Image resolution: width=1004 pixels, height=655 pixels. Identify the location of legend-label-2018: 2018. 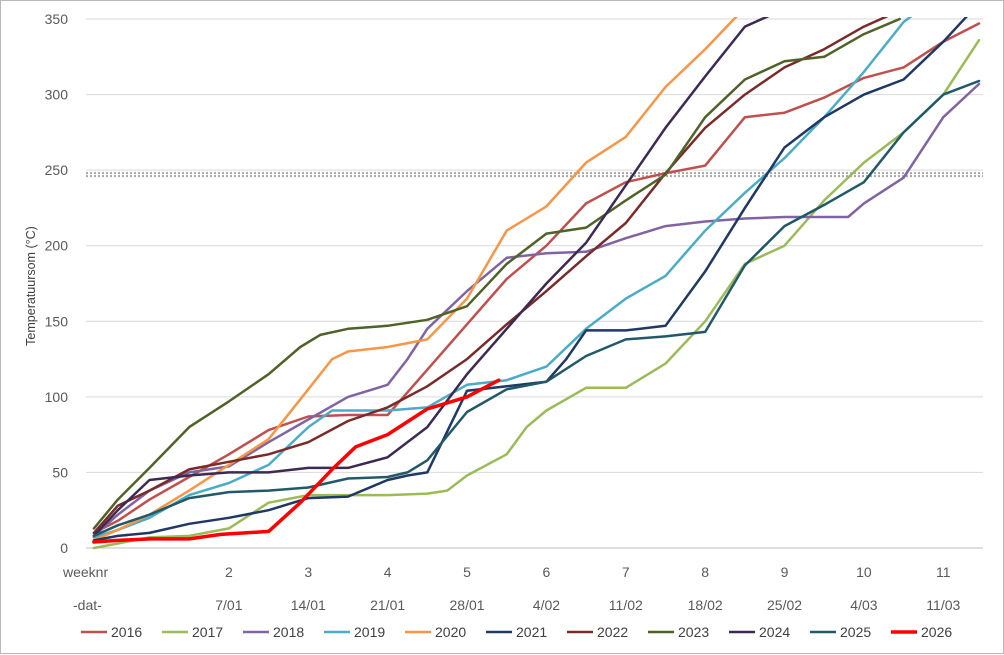
(288, 632).